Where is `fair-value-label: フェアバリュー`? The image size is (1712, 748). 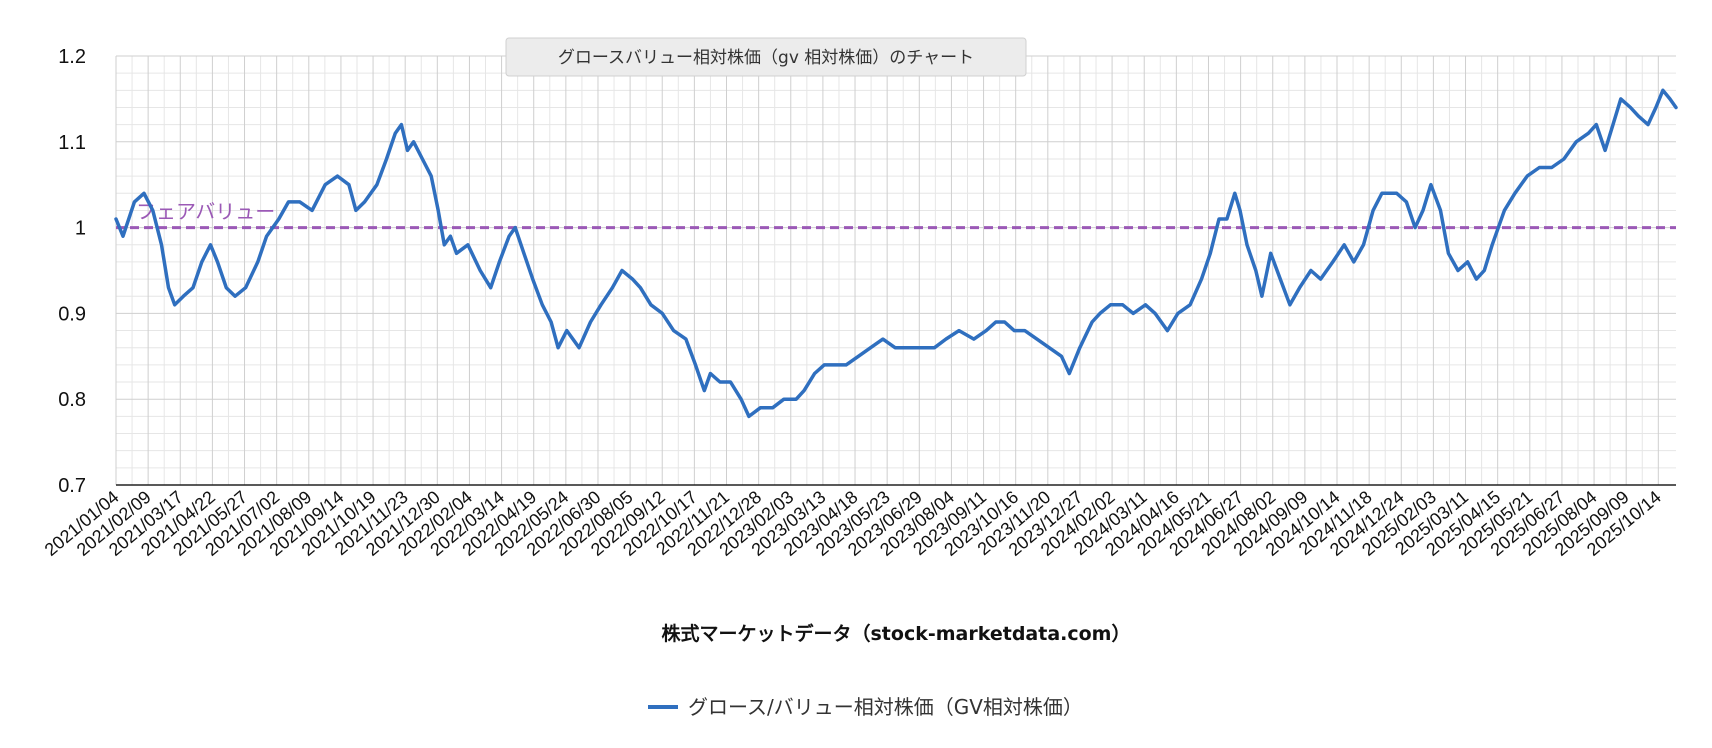 fair-value-label: フェアバリュー is located at coordinates (205, 212).